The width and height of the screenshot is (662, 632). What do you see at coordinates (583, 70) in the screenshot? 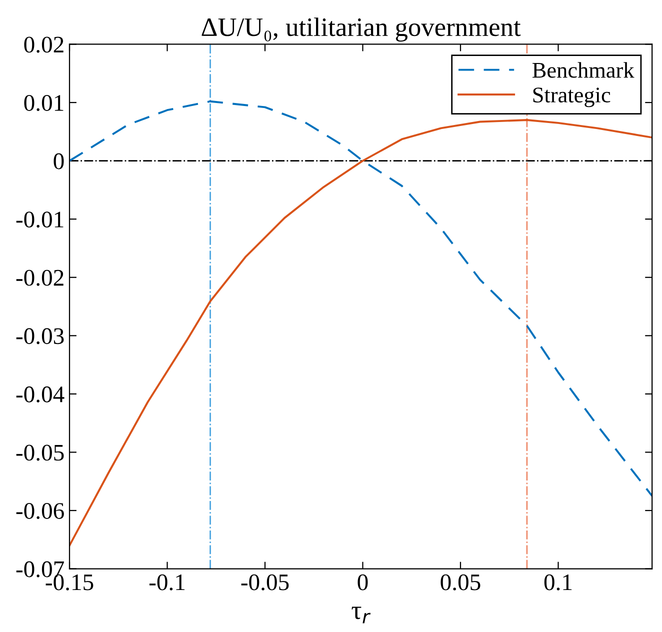
I see `legend-label: Benchmark` at bounding box center [583, 70].